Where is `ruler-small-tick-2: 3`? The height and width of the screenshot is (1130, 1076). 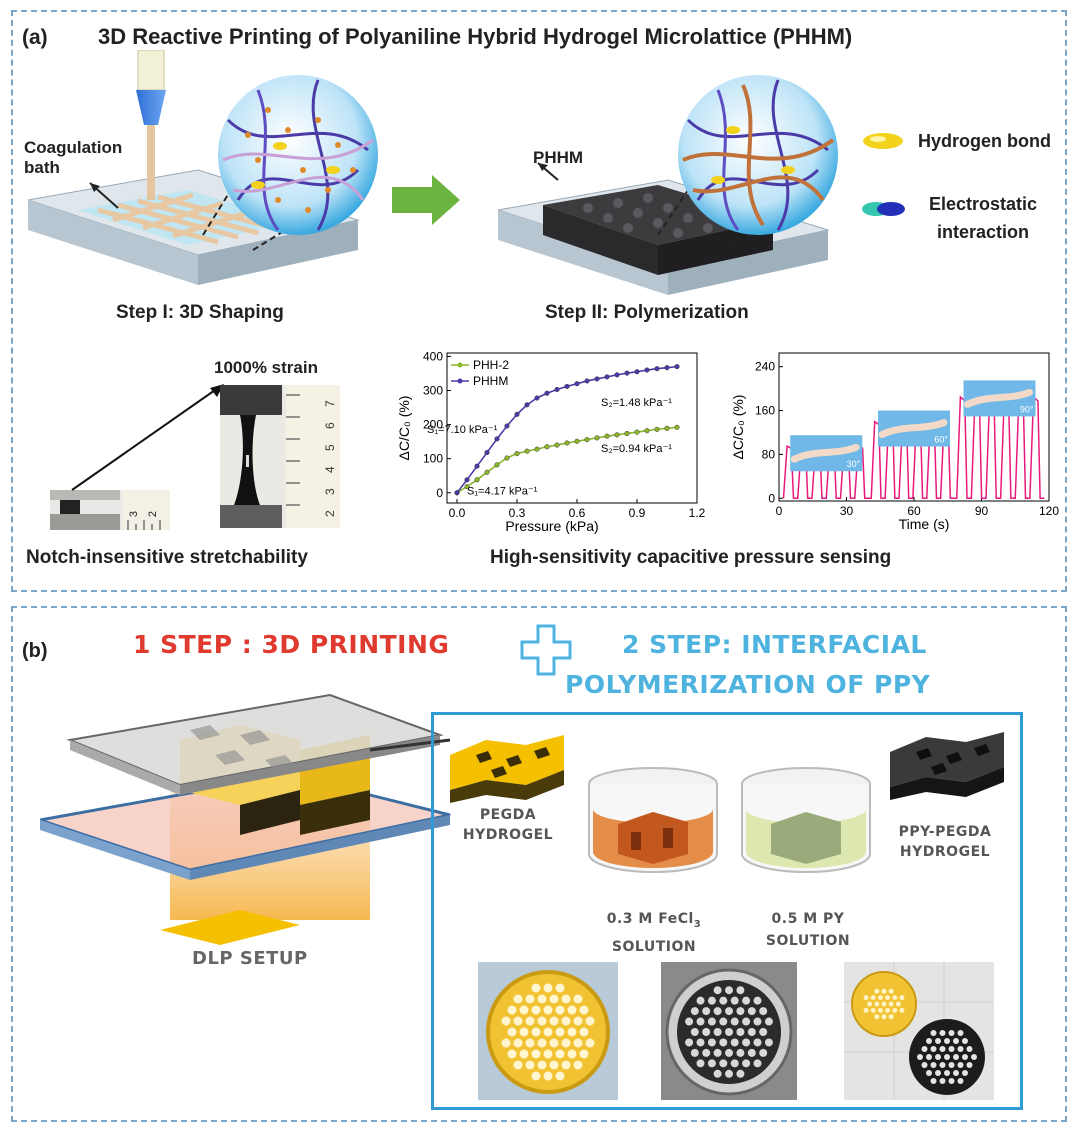 ruler-small-tick-2: 3 is located at coordinates (134, 514).